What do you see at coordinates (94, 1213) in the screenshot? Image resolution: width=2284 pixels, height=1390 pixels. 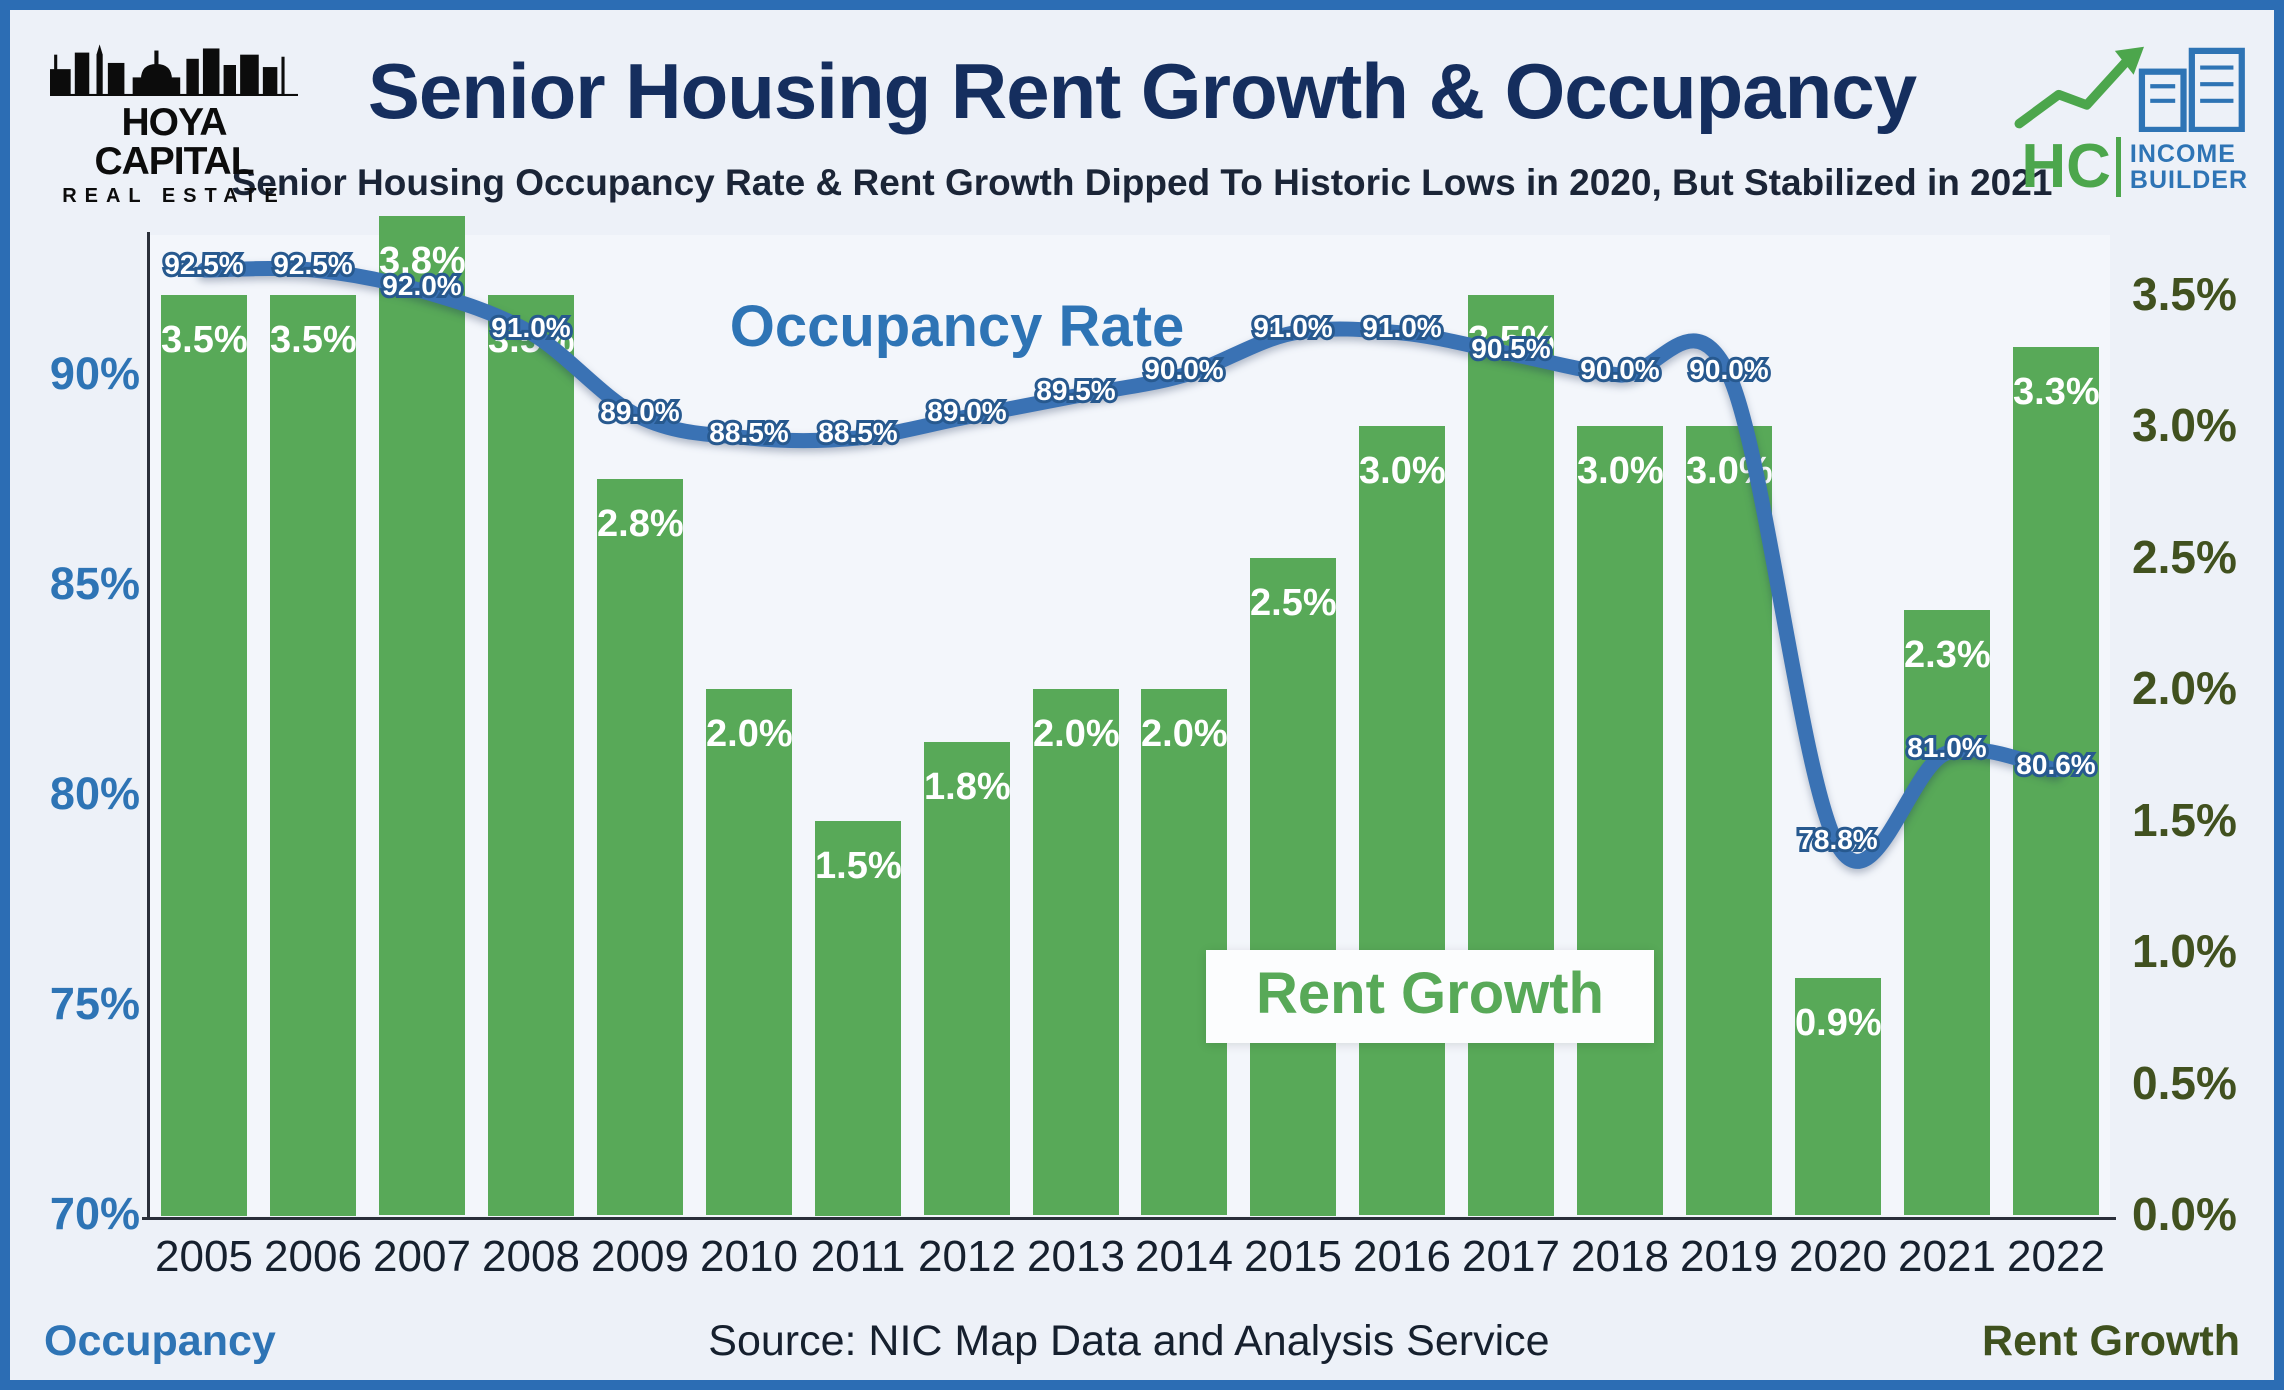 I see `left-axis-tick: 70%` at bounding box center [94, 1213].